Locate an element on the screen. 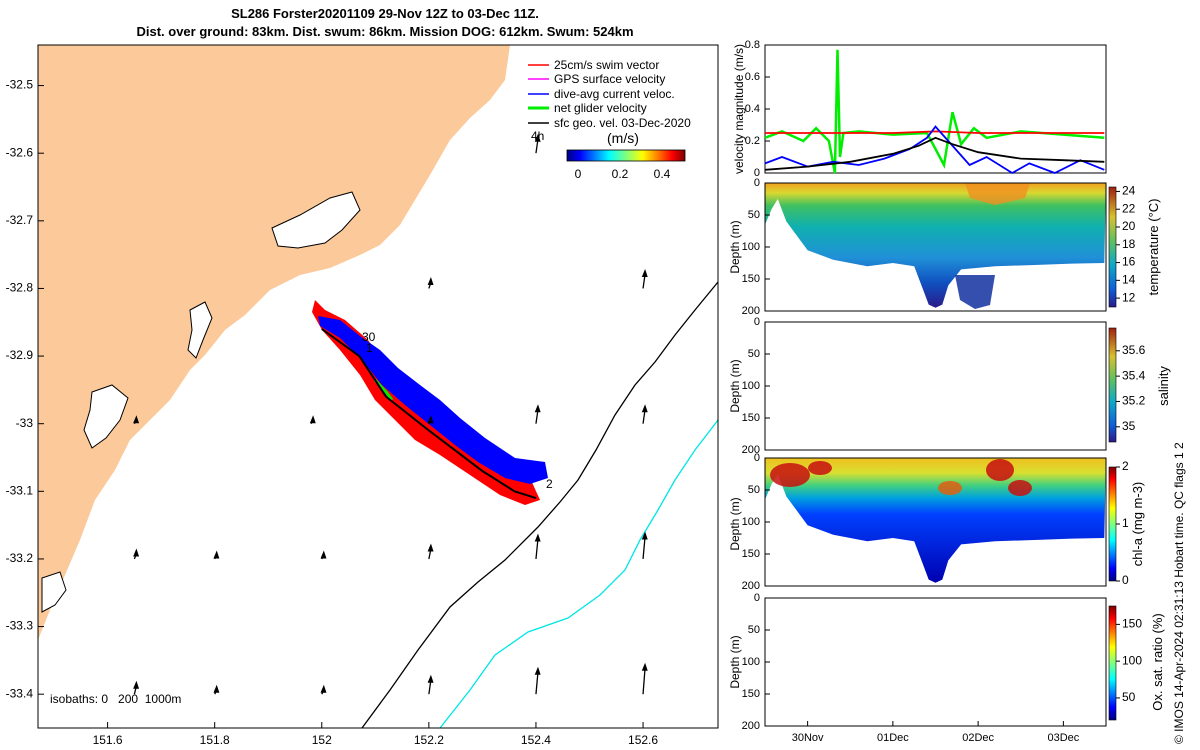  salinity-ytick-label: 50 is located at coordinates (754, 354).